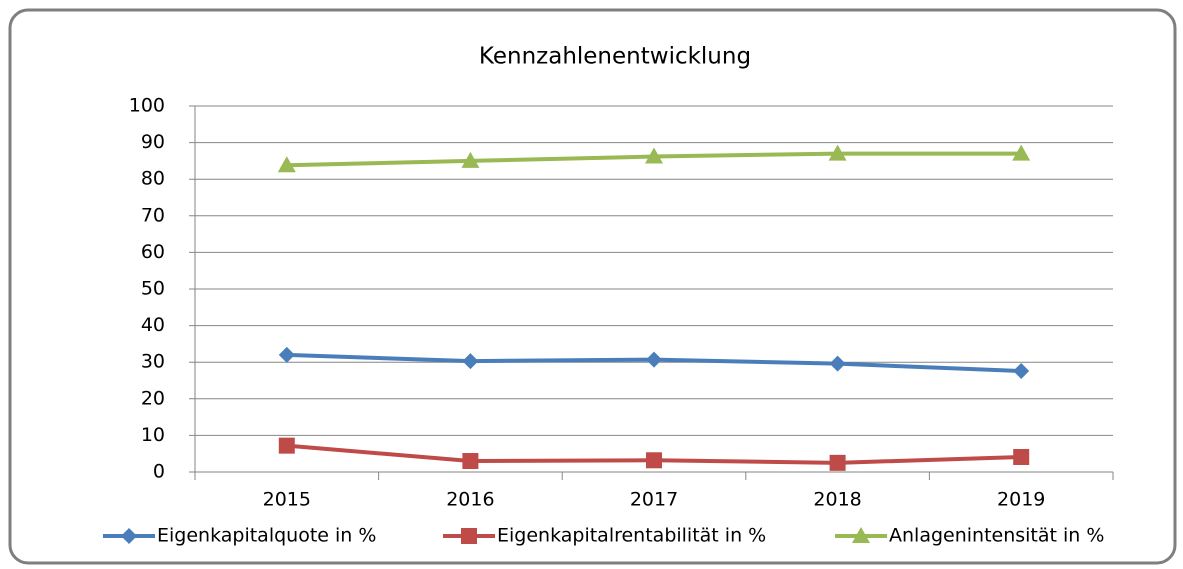  I want to click on y-tick-label: 20, so click(153, 398).